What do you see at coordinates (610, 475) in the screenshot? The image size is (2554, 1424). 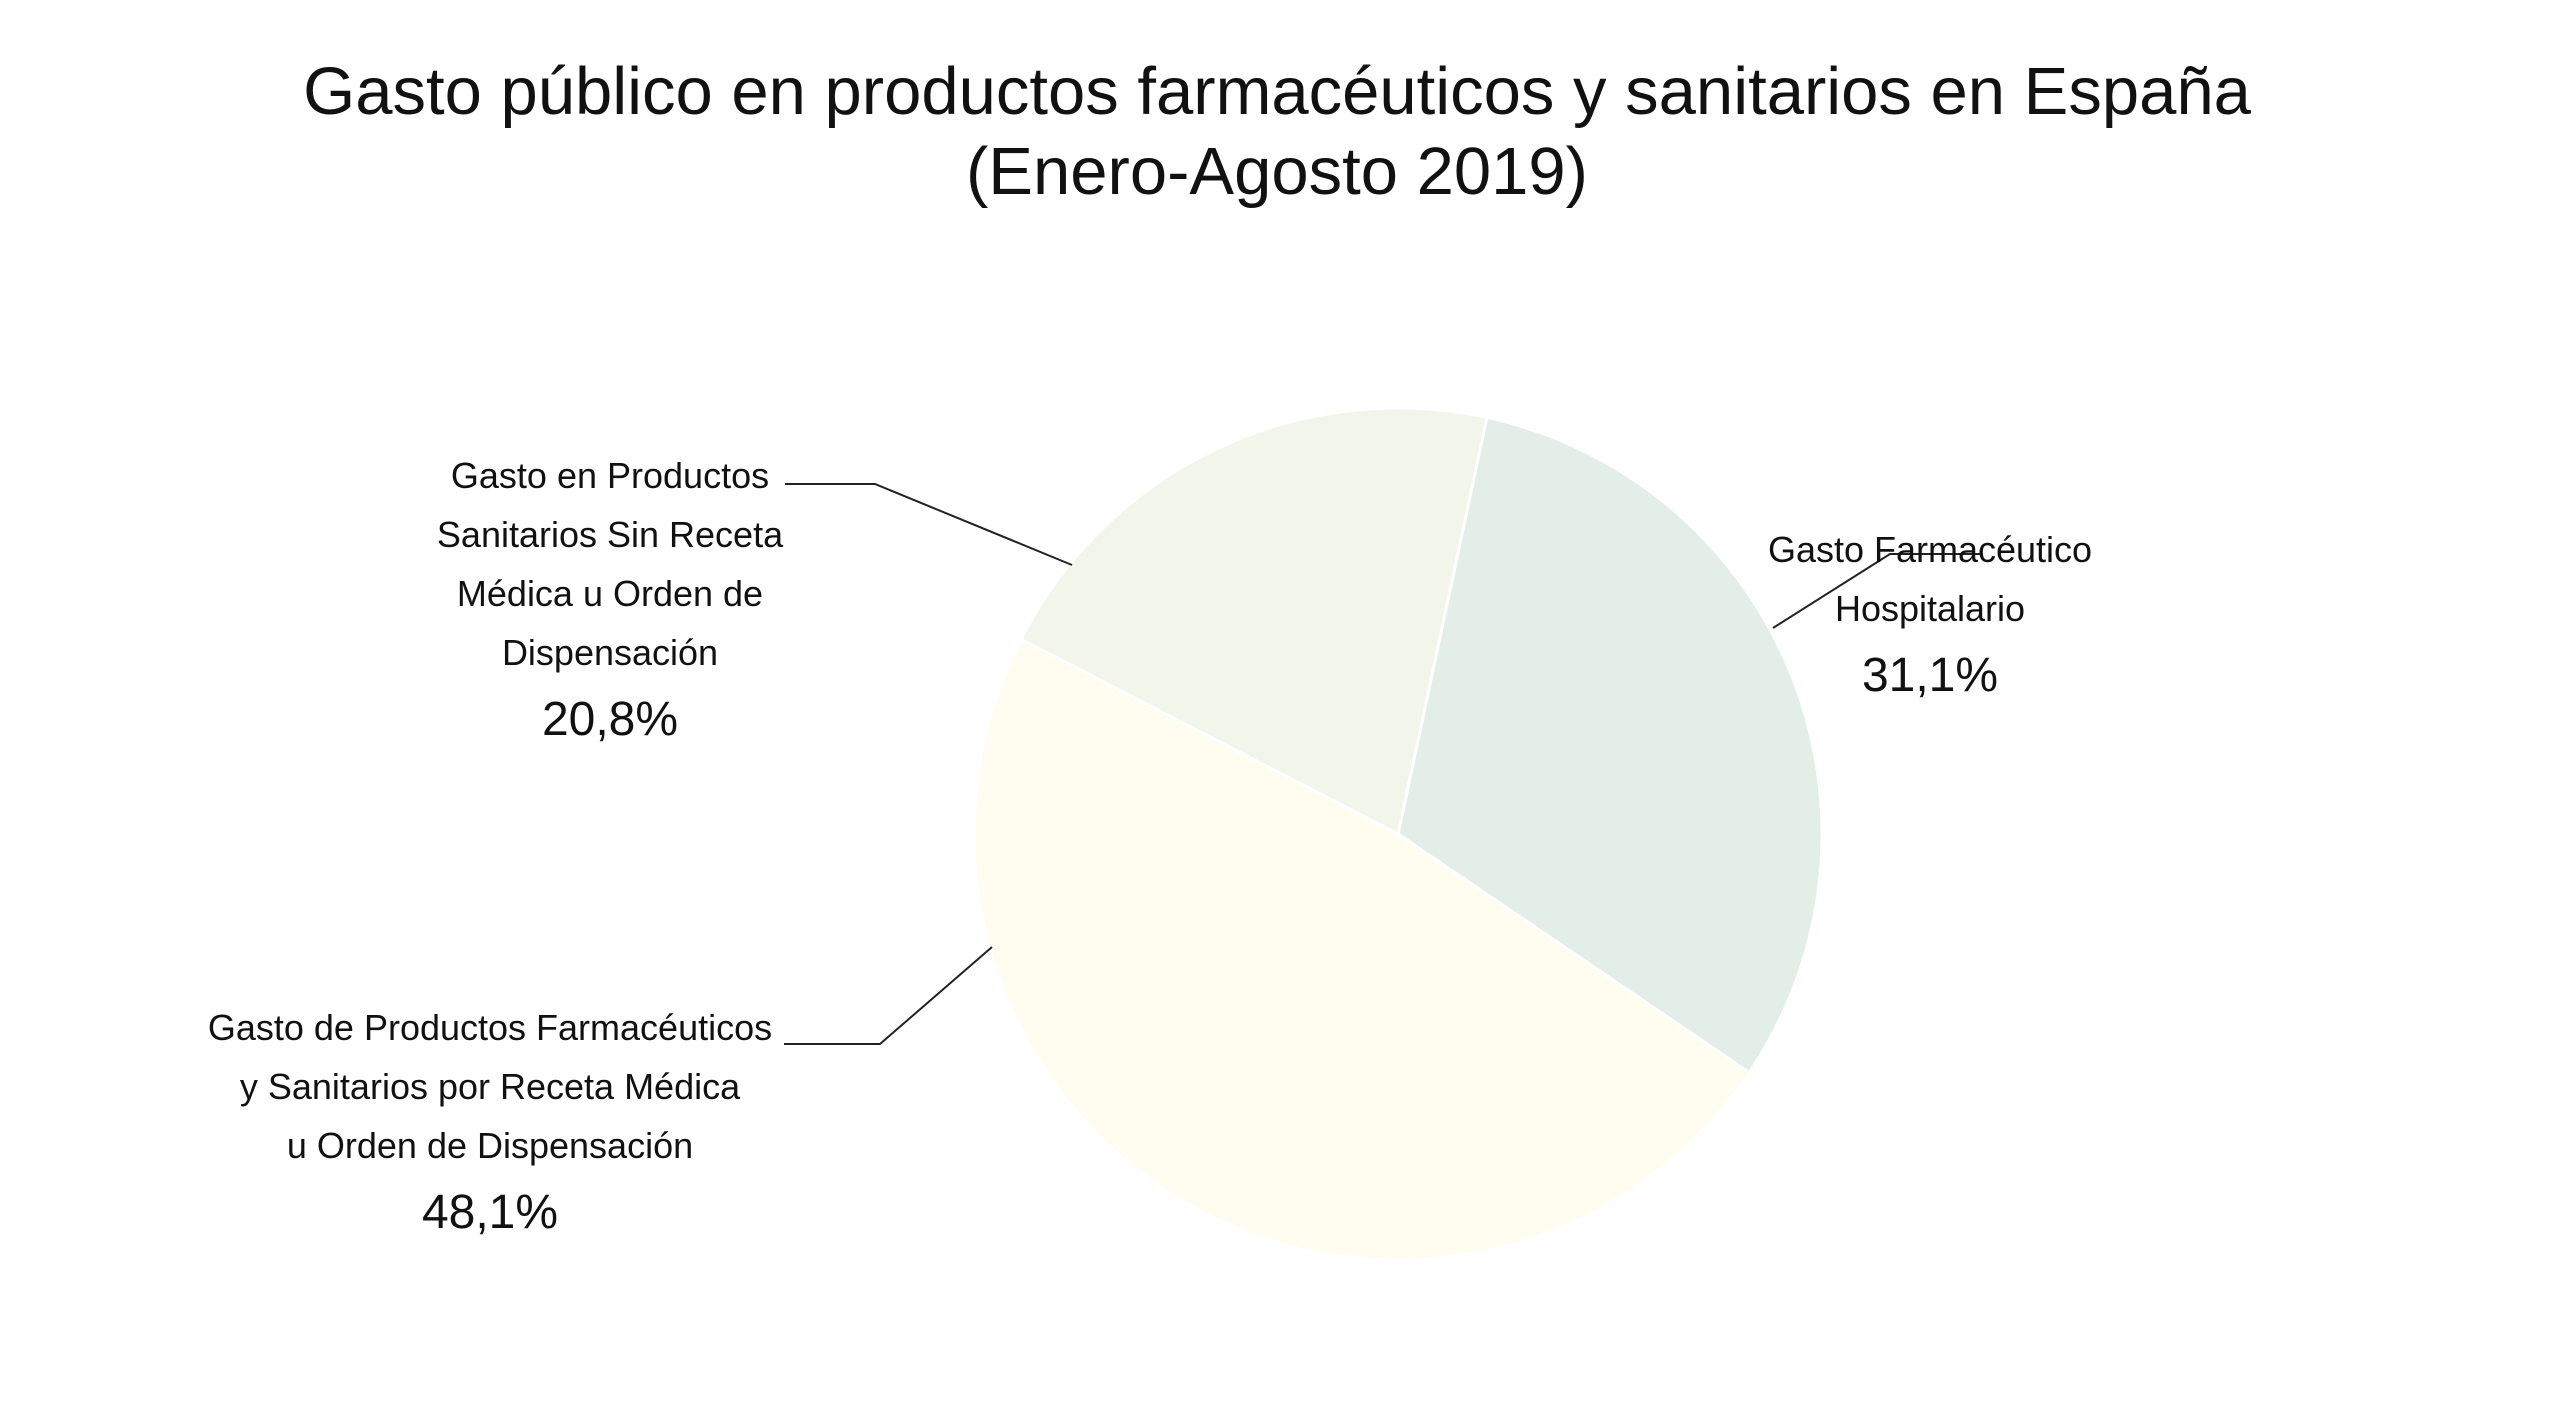 I see `slice-name-line: Gasto en Productos` at bounding box center [610, 475].